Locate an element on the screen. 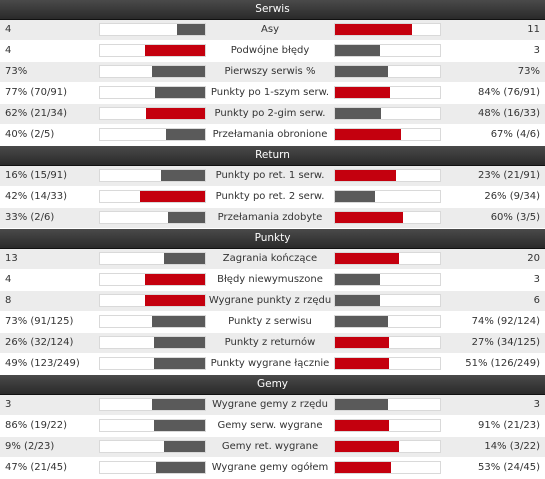 This screenshot has width=545, height=479. stat-row: 8 Wygrane punkty z rzędu 6 is located at coordinates (272, 301).